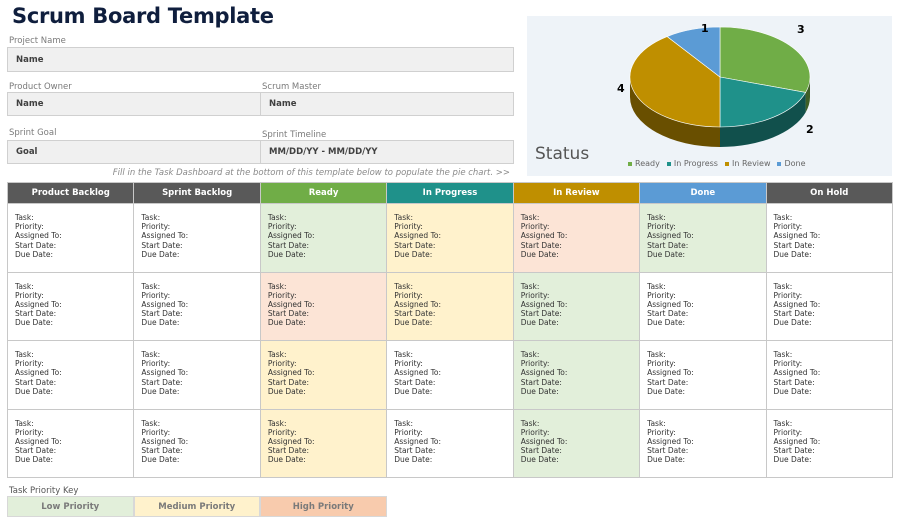  I want to click on pie-data-label: 3, so click(801, 29).